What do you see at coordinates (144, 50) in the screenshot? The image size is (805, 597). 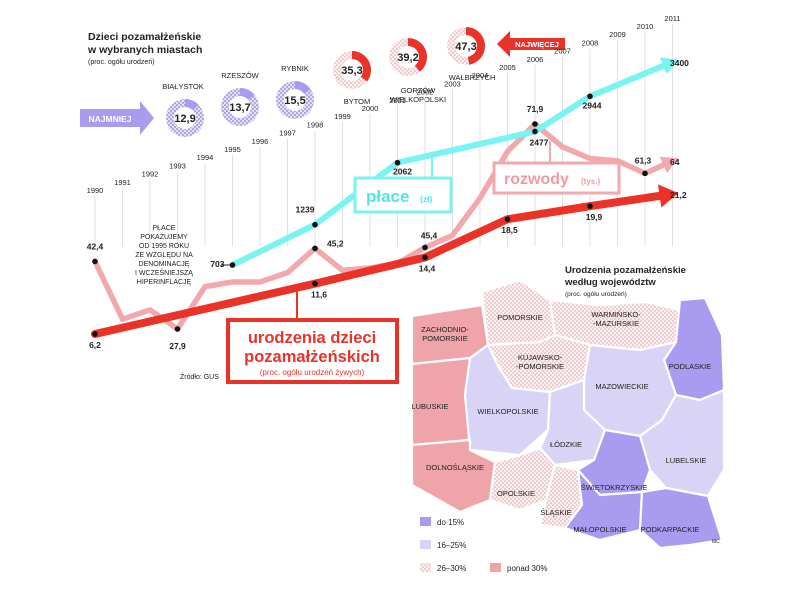 I see `cities-title-line2: w wybranych miastach` at bounding box center [144, 50].